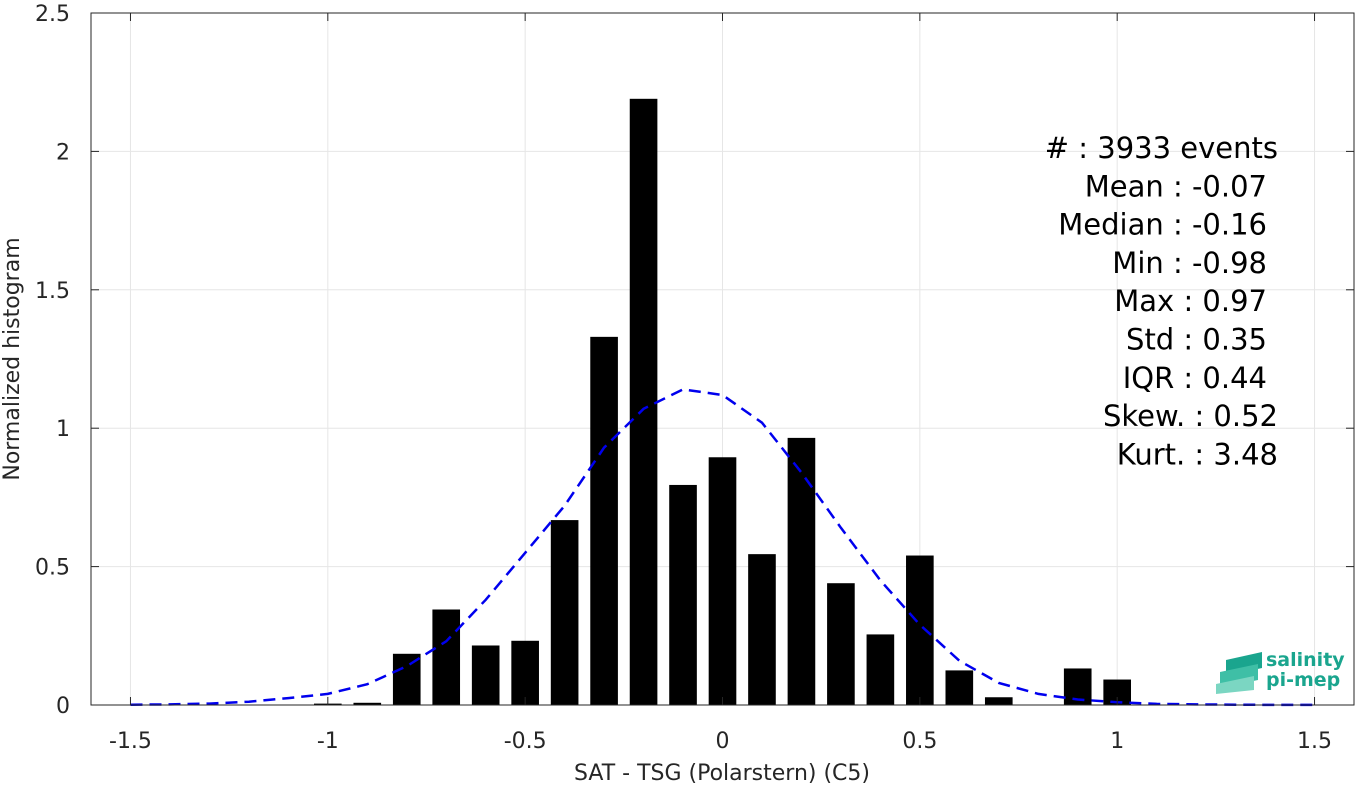 The width and height of the screenshot is (1367, 785). I want to click on y-axis-label: Normalized histogram, so click(12, 358).